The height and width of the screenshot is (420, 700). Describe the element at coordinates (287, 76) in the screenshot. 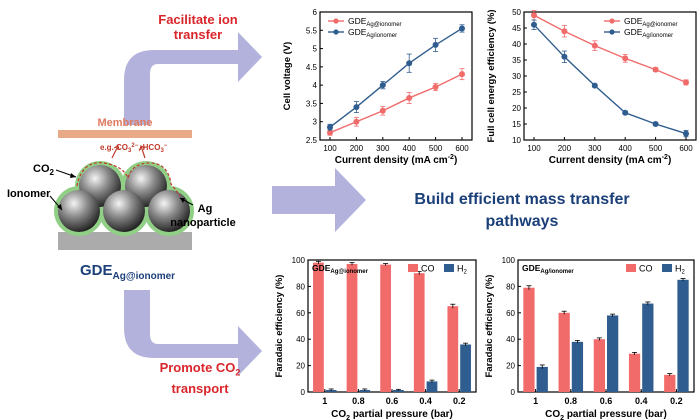

I see `y-axis-label: Cell voltage (V)` at that location.